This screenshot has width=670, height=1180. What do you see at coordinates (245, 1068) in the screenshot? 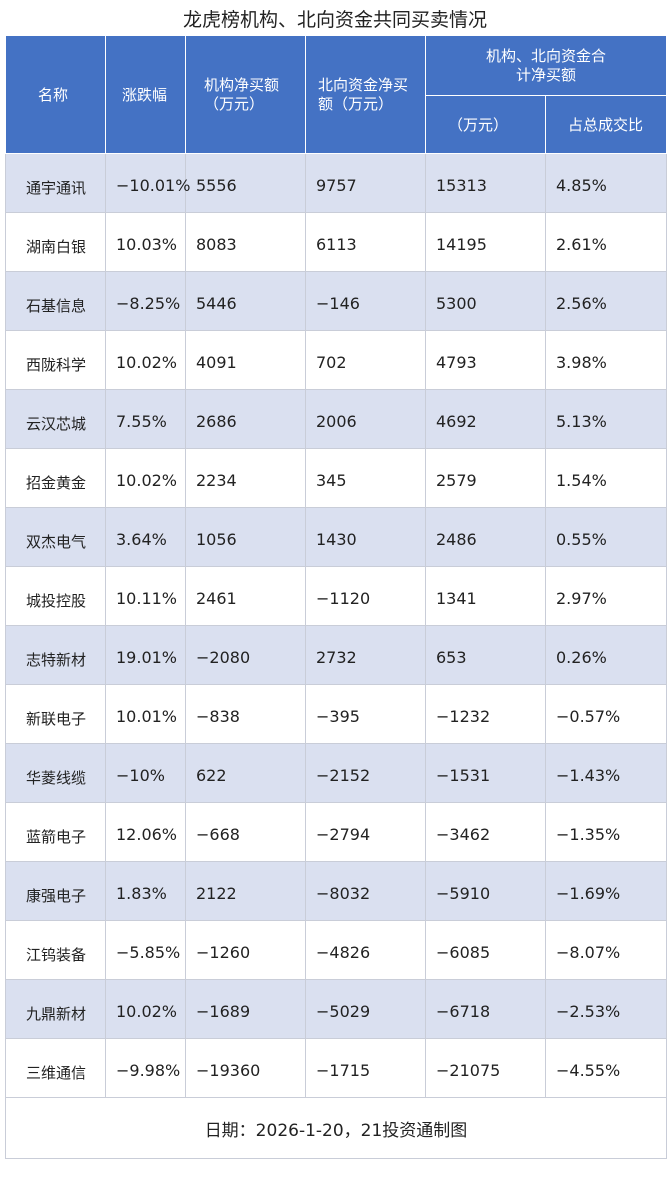
I see `cell-inst: −19360` at bounding box center [245, 1068].